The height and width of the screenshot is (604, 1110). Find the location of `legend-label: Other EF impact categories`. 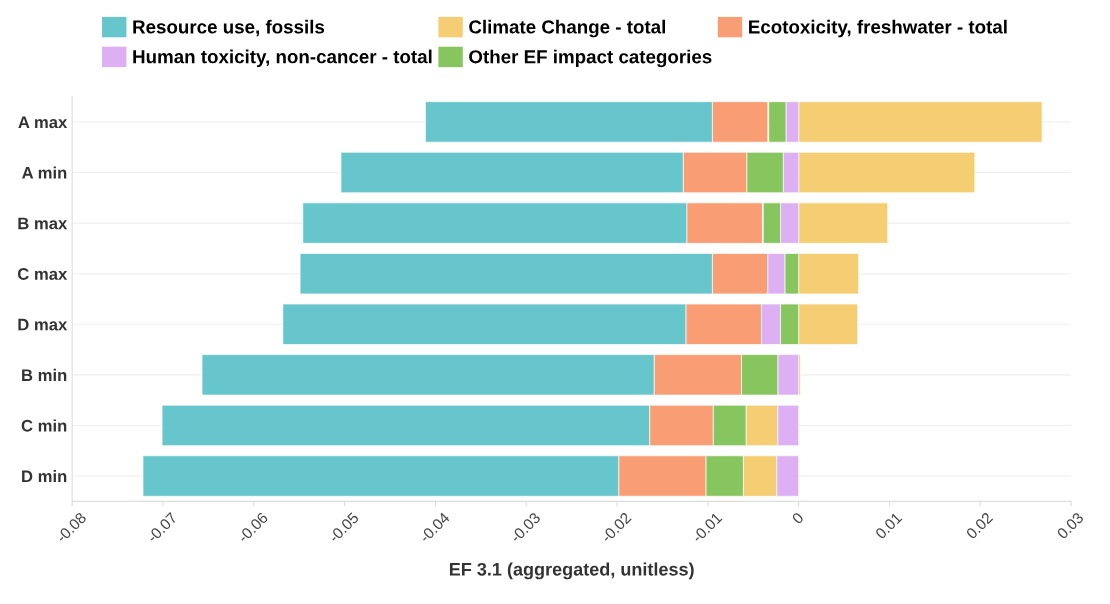

legend-label: Other EF impact categories is located at coordinates (590, 58).